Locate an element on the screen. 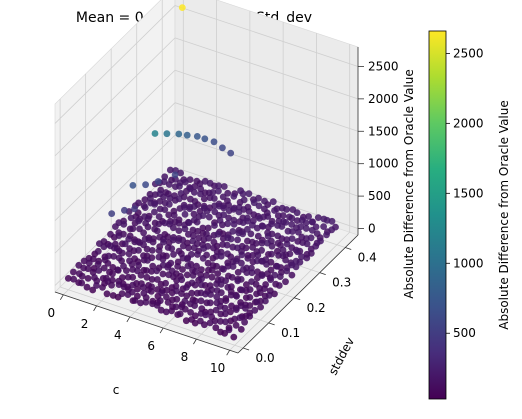  y-axis-line is located at coordinates (298, 294).